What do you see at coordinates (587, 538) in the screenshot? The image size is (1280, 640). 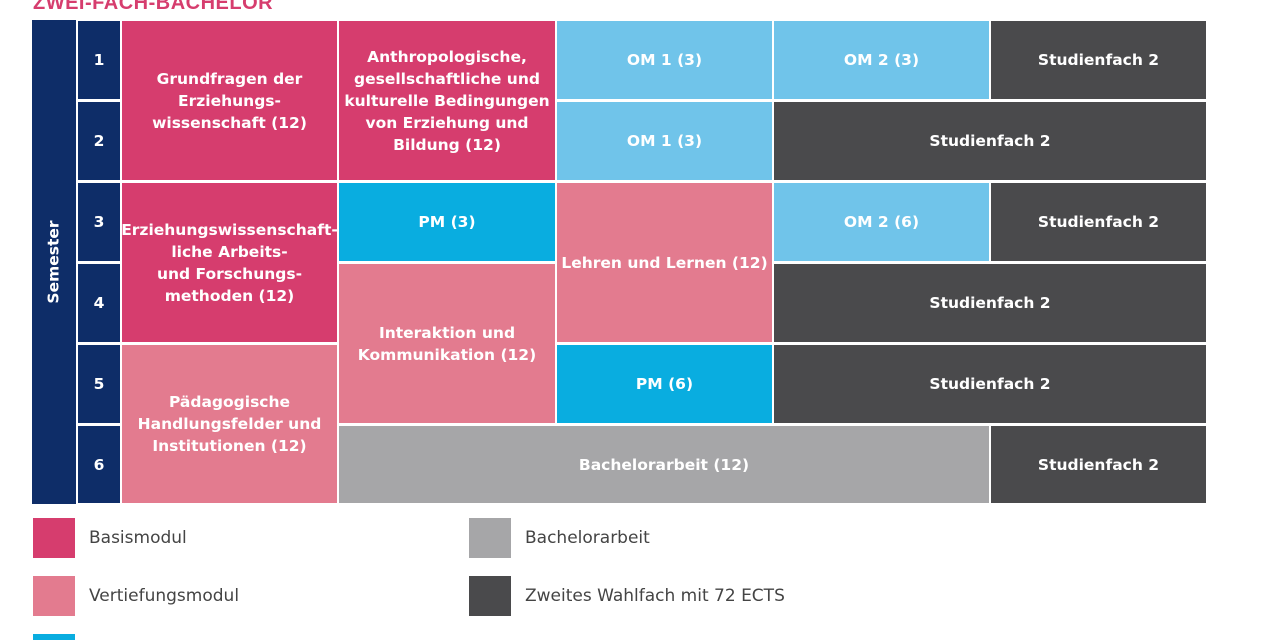 I see `legend-label-bachelorarbeit: Bachelorarbeit` at bounding box center [587, 538].